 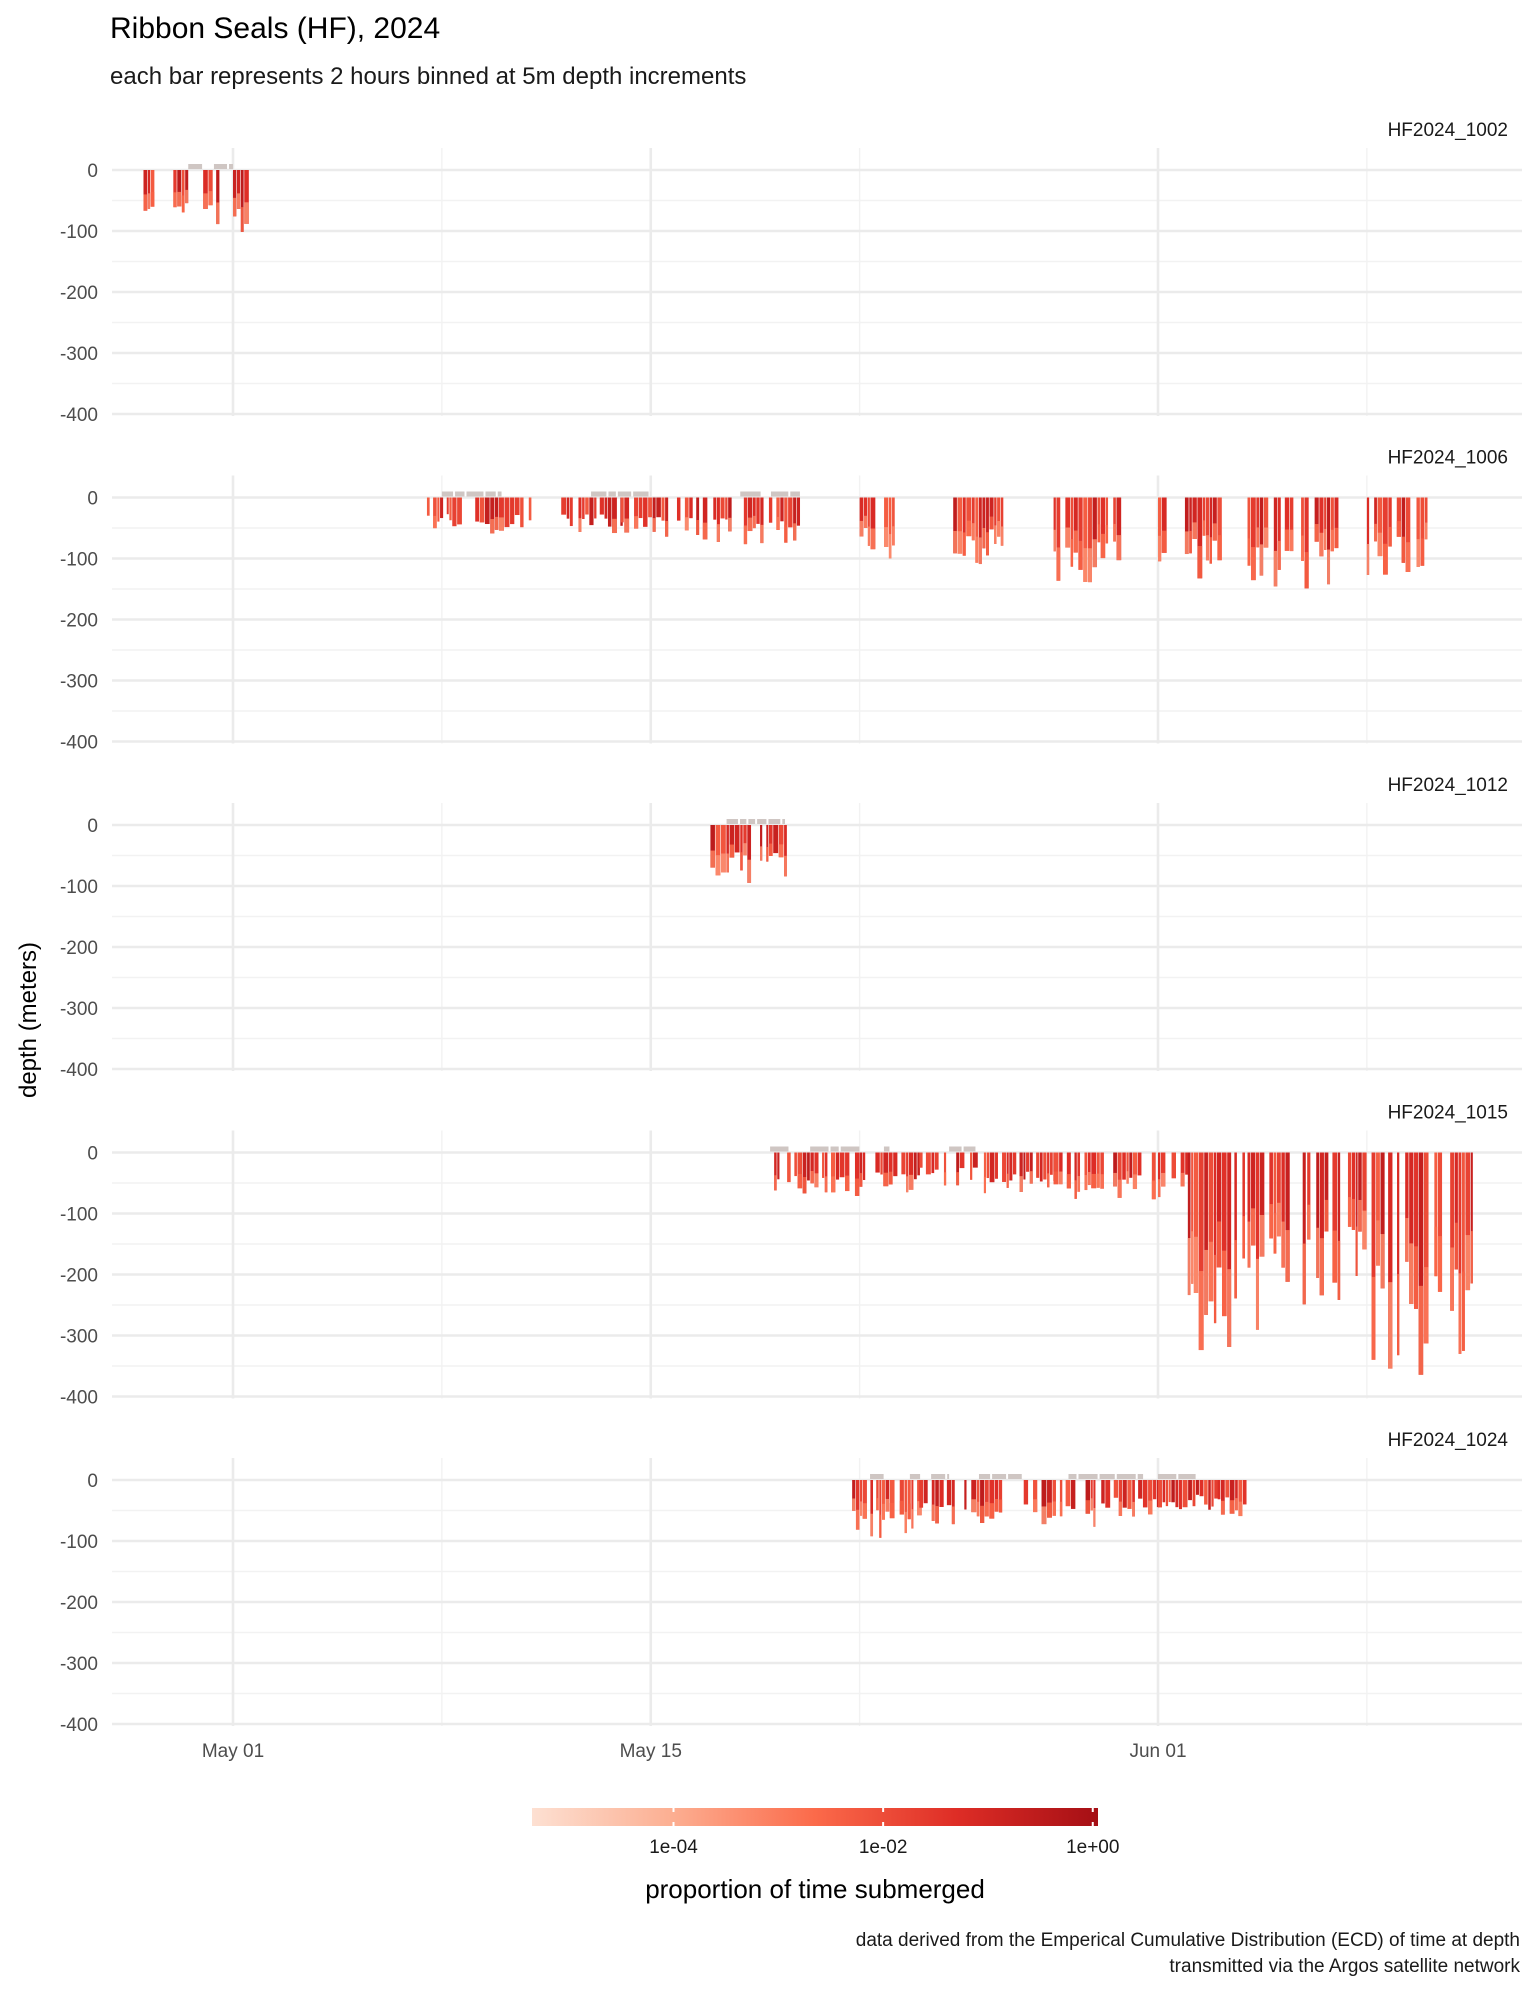 I want to click on y-tick-label: -400, so click(x=79, y=1070).